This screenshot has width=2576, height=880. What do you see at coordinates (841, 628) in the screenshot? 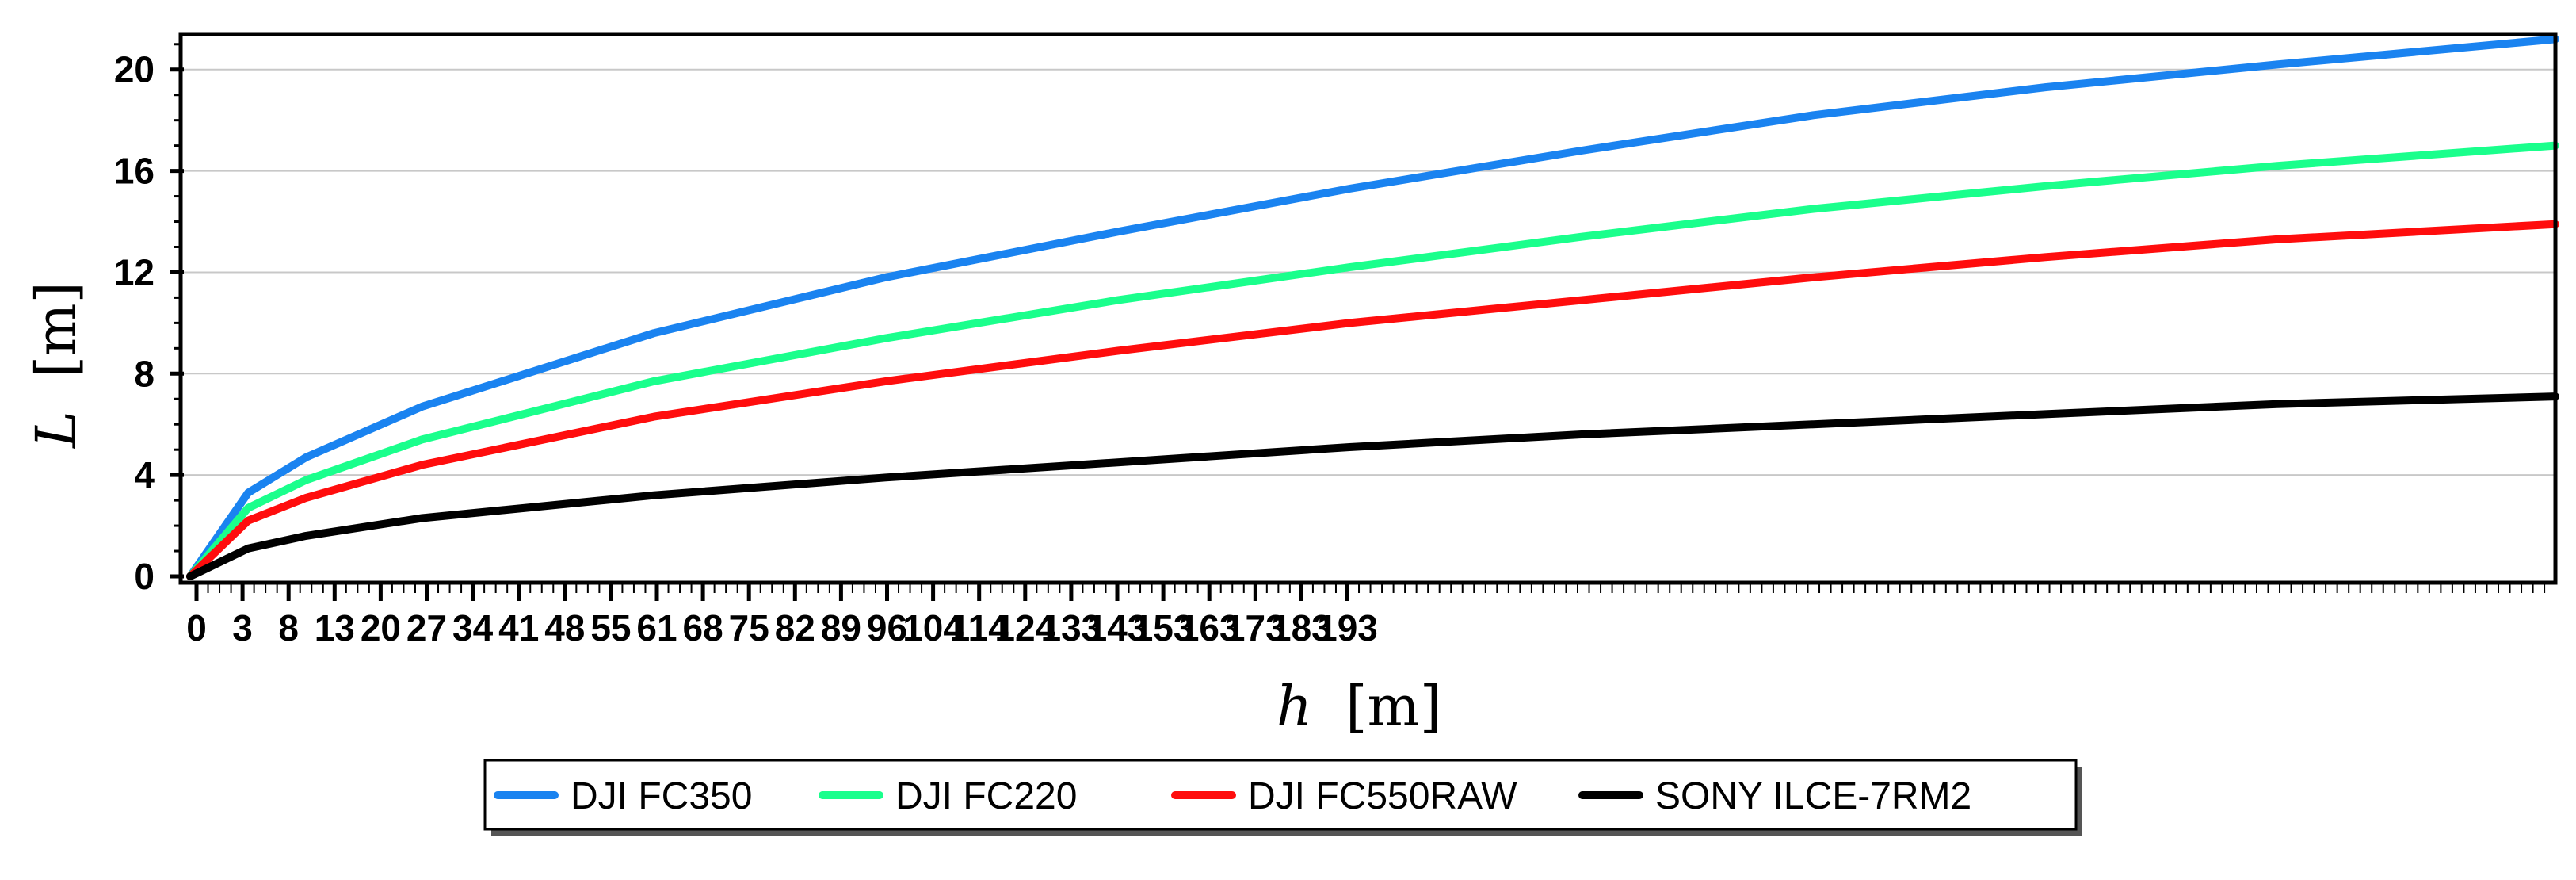
I see `x-tick-label: 89` at bounding box center [841, 628].